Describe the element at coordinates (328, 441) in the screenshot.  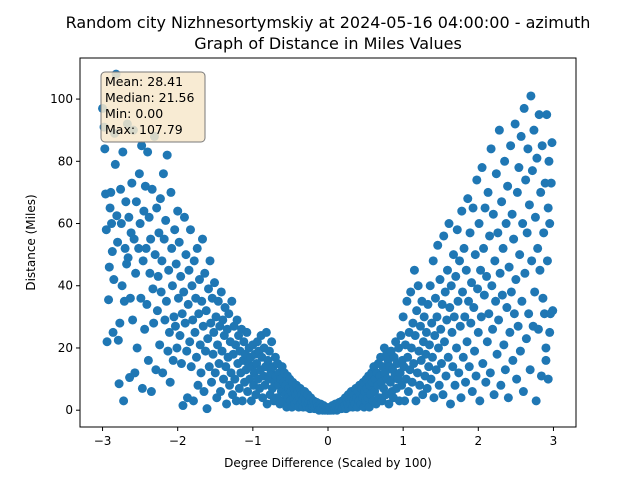
I see `x-tick-label: 0` at that location.